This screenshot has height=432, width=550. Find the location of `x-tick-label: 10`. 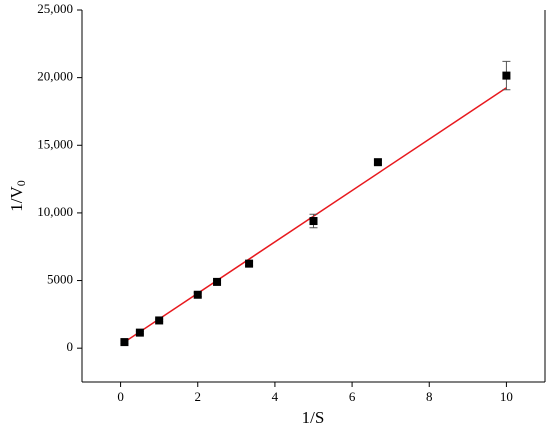

x-tick-label: 10 is located at coordinates (506, 396).